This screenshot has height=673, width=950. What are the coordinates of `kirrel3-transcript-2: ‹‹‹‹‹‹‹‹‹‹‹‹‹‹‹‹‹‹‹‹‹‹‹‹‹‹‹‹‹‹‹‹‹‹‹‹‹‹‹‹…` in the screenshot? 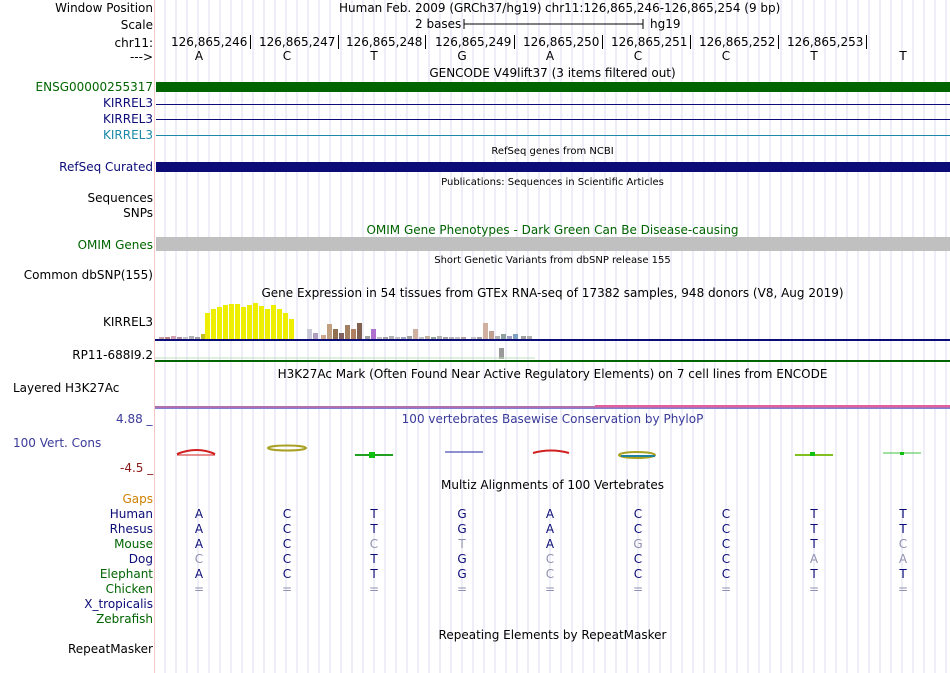 It's located at (553, 119).